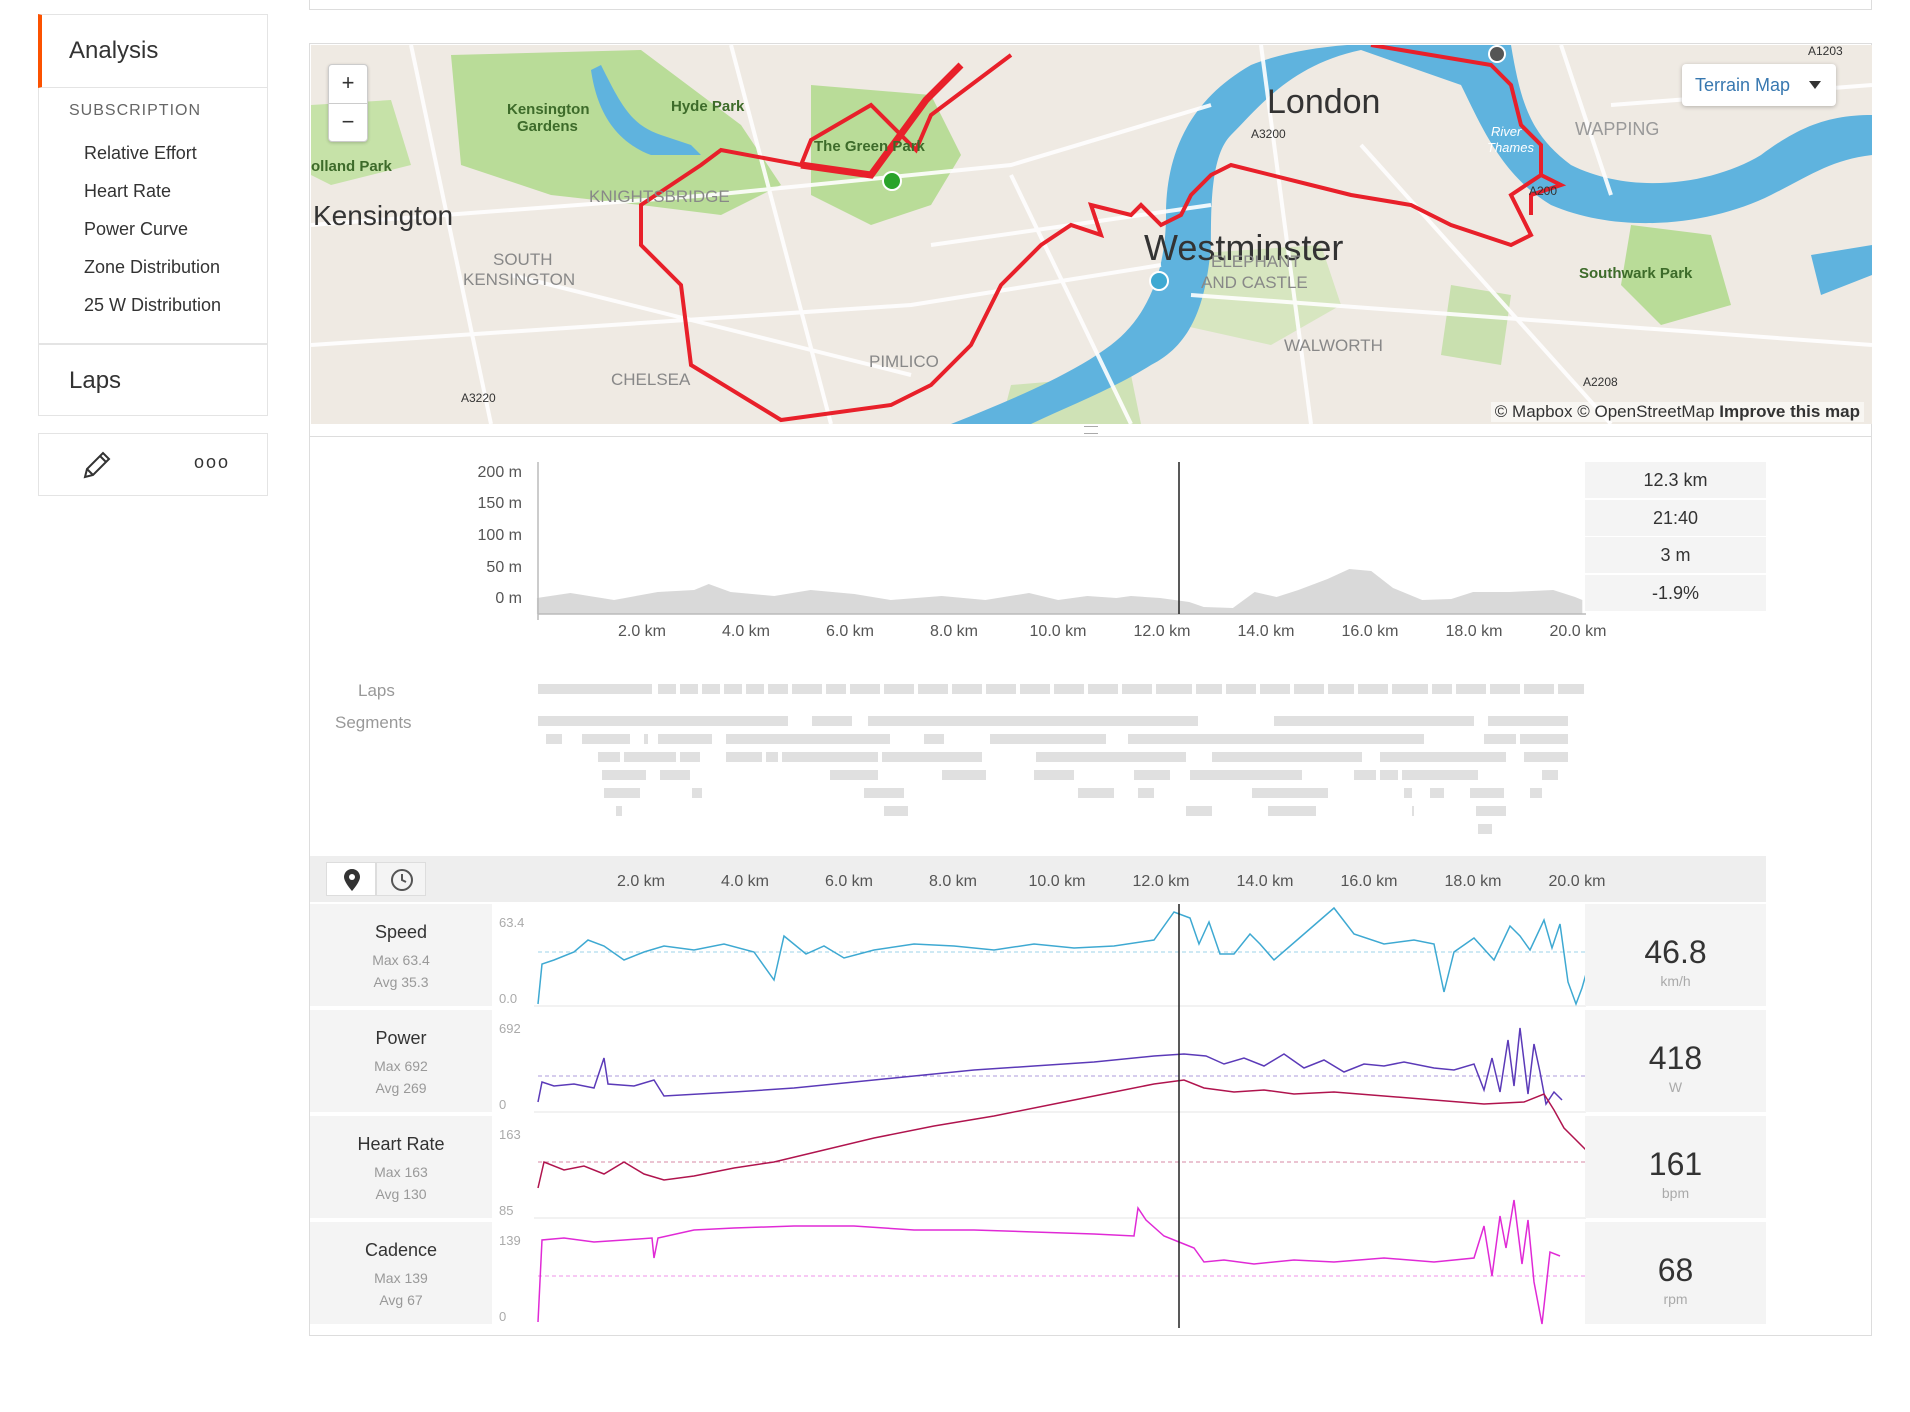  Describe the element at coordinates (708, 106) in the screenshot. I see `map-label-hyde-park: Hyde Park` at that location.